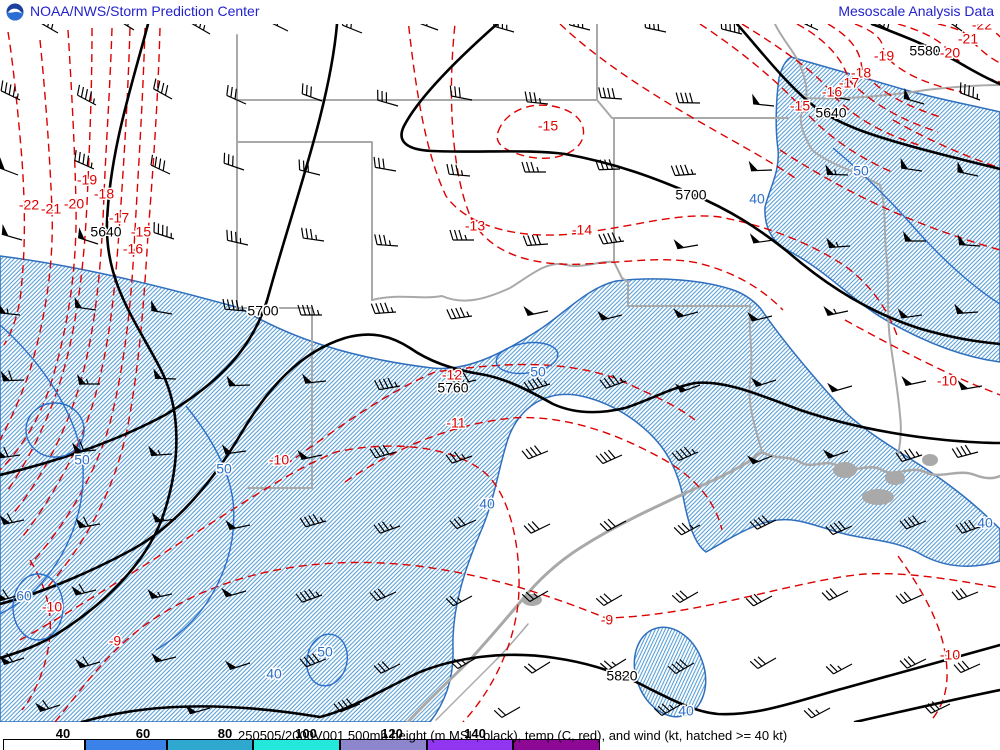 The width and height of the screenshot is (1000, 750). I want to click on temp-contour-label: -12, so click(452, 375).